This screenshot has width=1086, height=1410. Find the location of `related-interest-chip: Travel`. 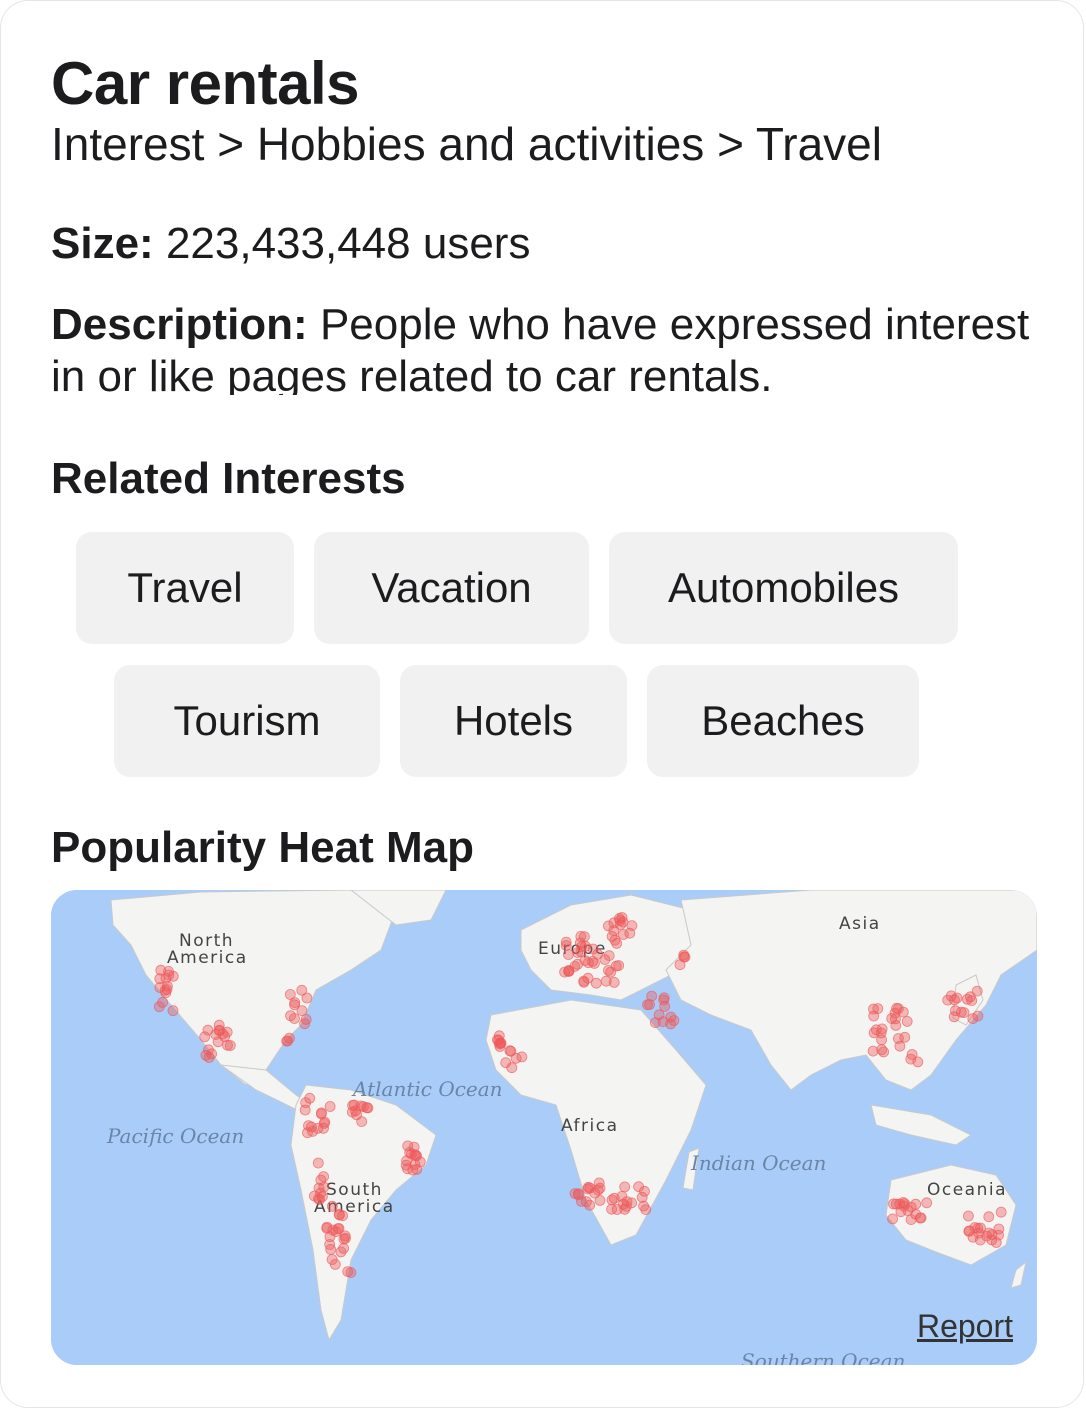

related-interest-chip: Travel is located at coordinates (185, 588).